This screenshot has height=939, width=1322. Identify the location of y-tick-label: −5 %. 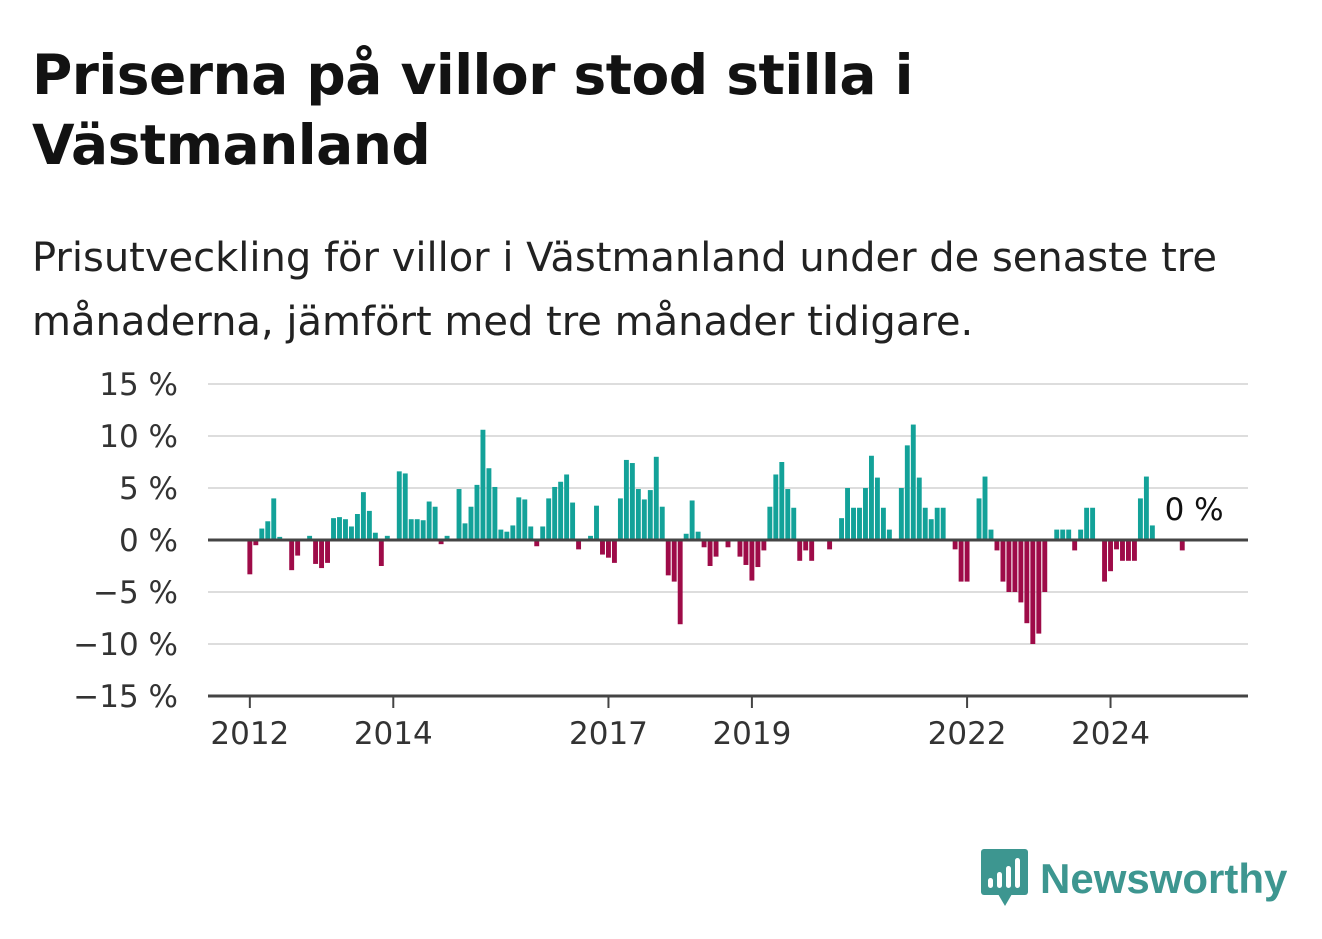
(135, 593).